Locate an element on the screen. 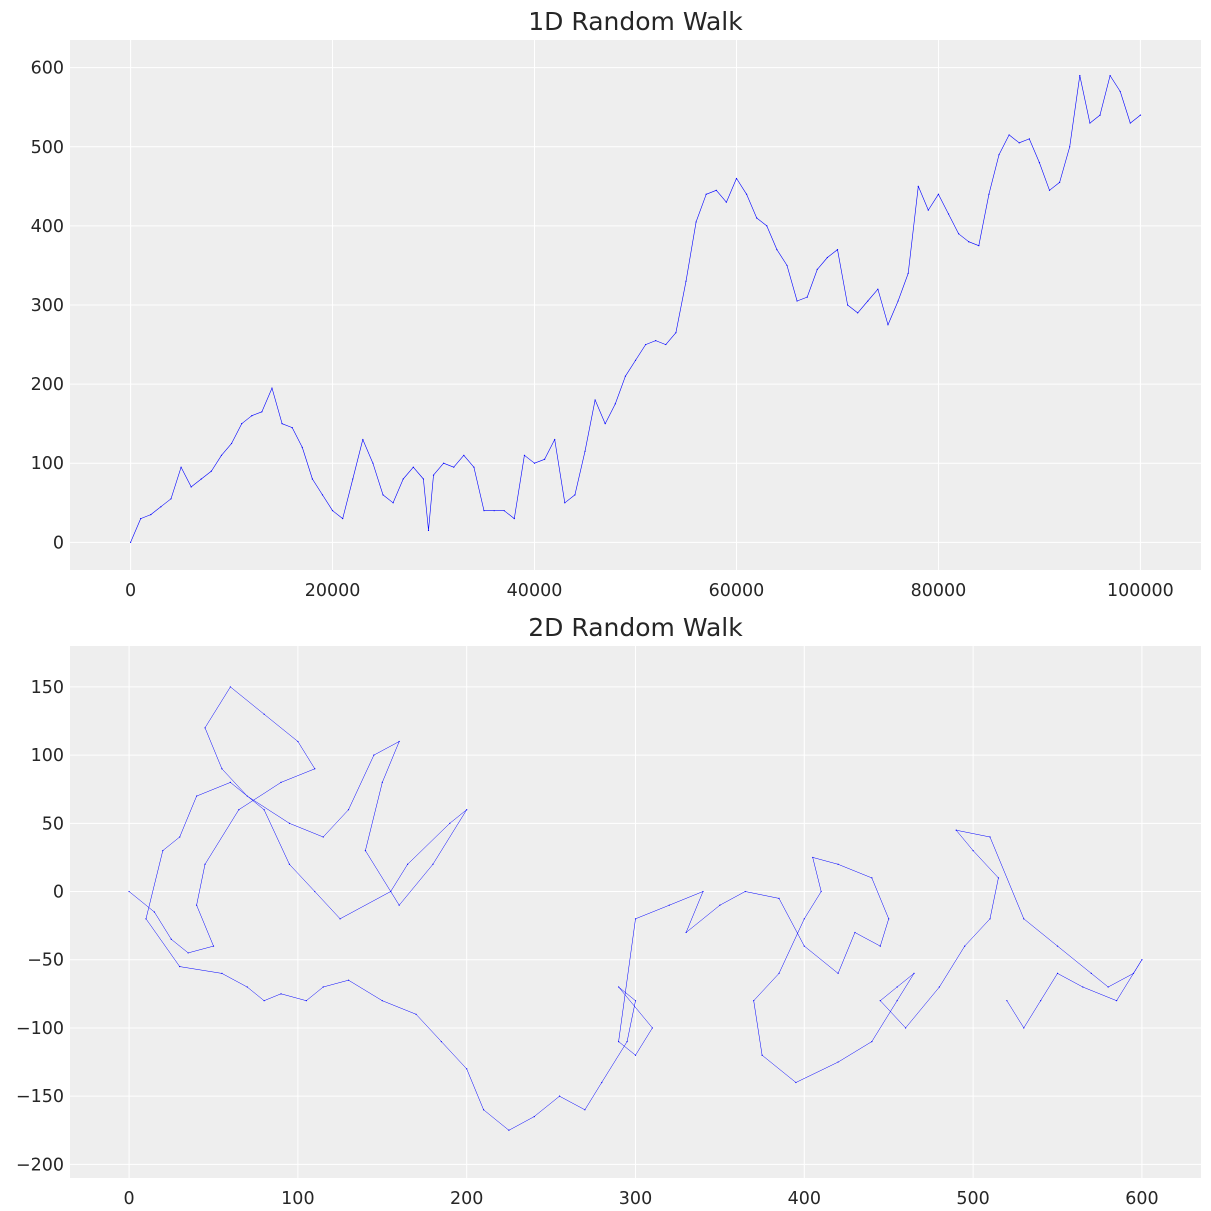  x-tick-label: 200 is located at coordinates (466, 1199).